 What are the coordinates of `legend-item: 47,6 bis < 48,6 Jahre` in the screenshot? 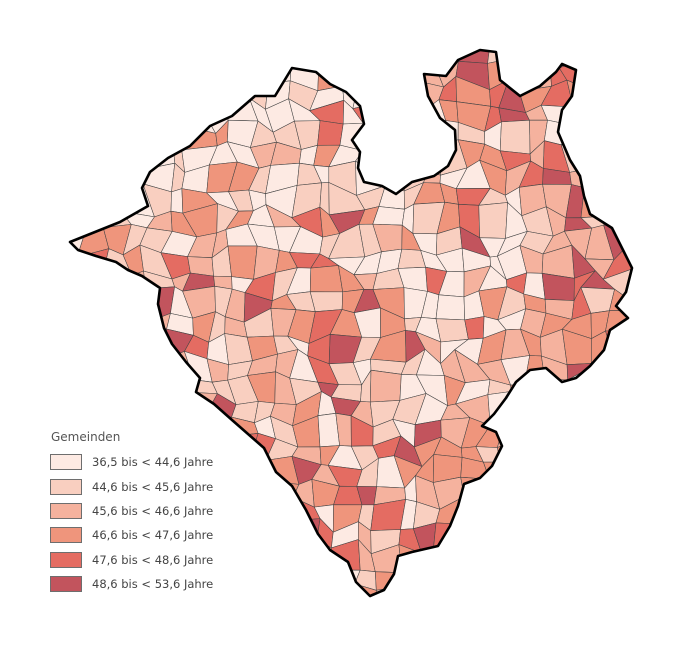 It's located at (165, 560).